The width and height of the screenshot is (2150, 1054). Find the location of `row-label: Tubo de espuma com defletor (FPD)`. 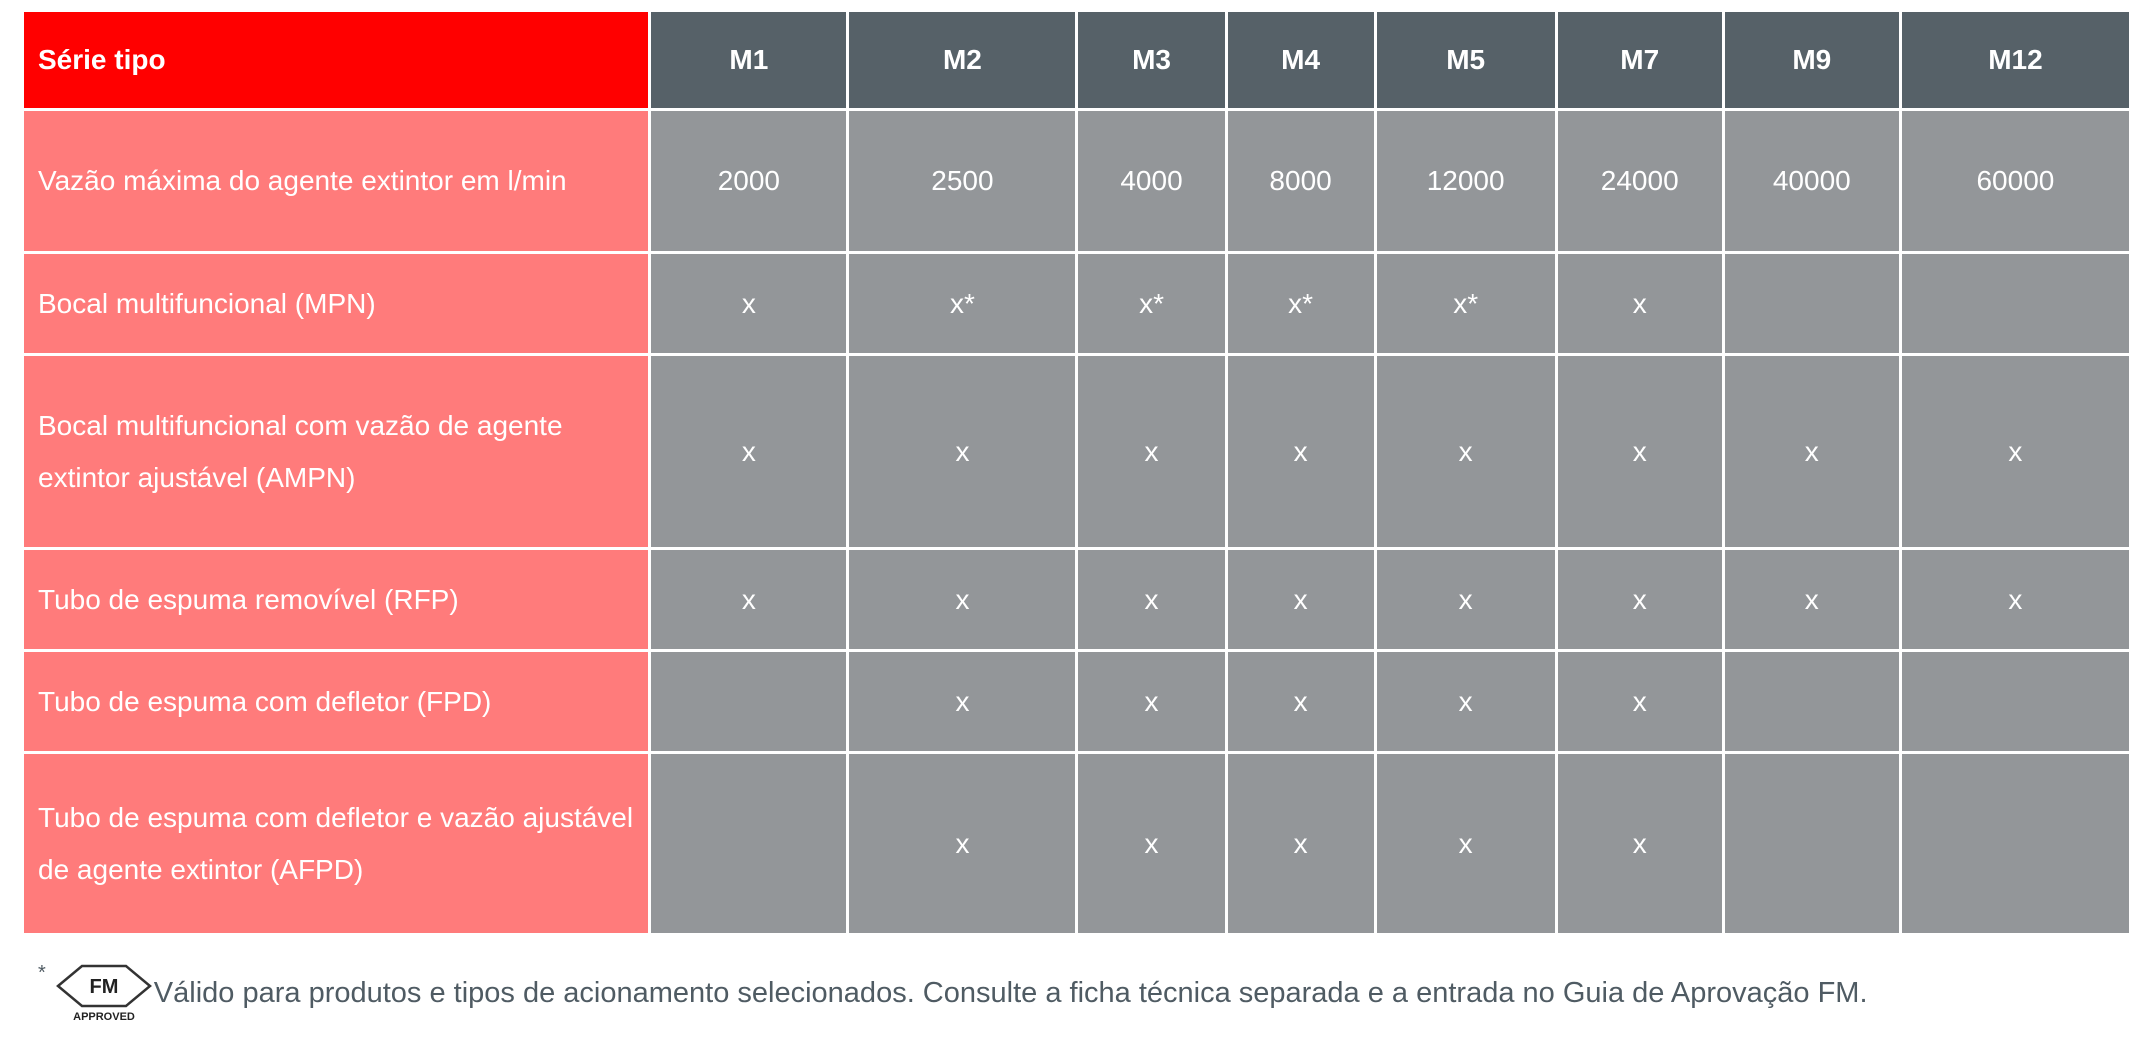

row-label: Tubo de espuma com defletor (FPD) is located at coordinates (336, 701).